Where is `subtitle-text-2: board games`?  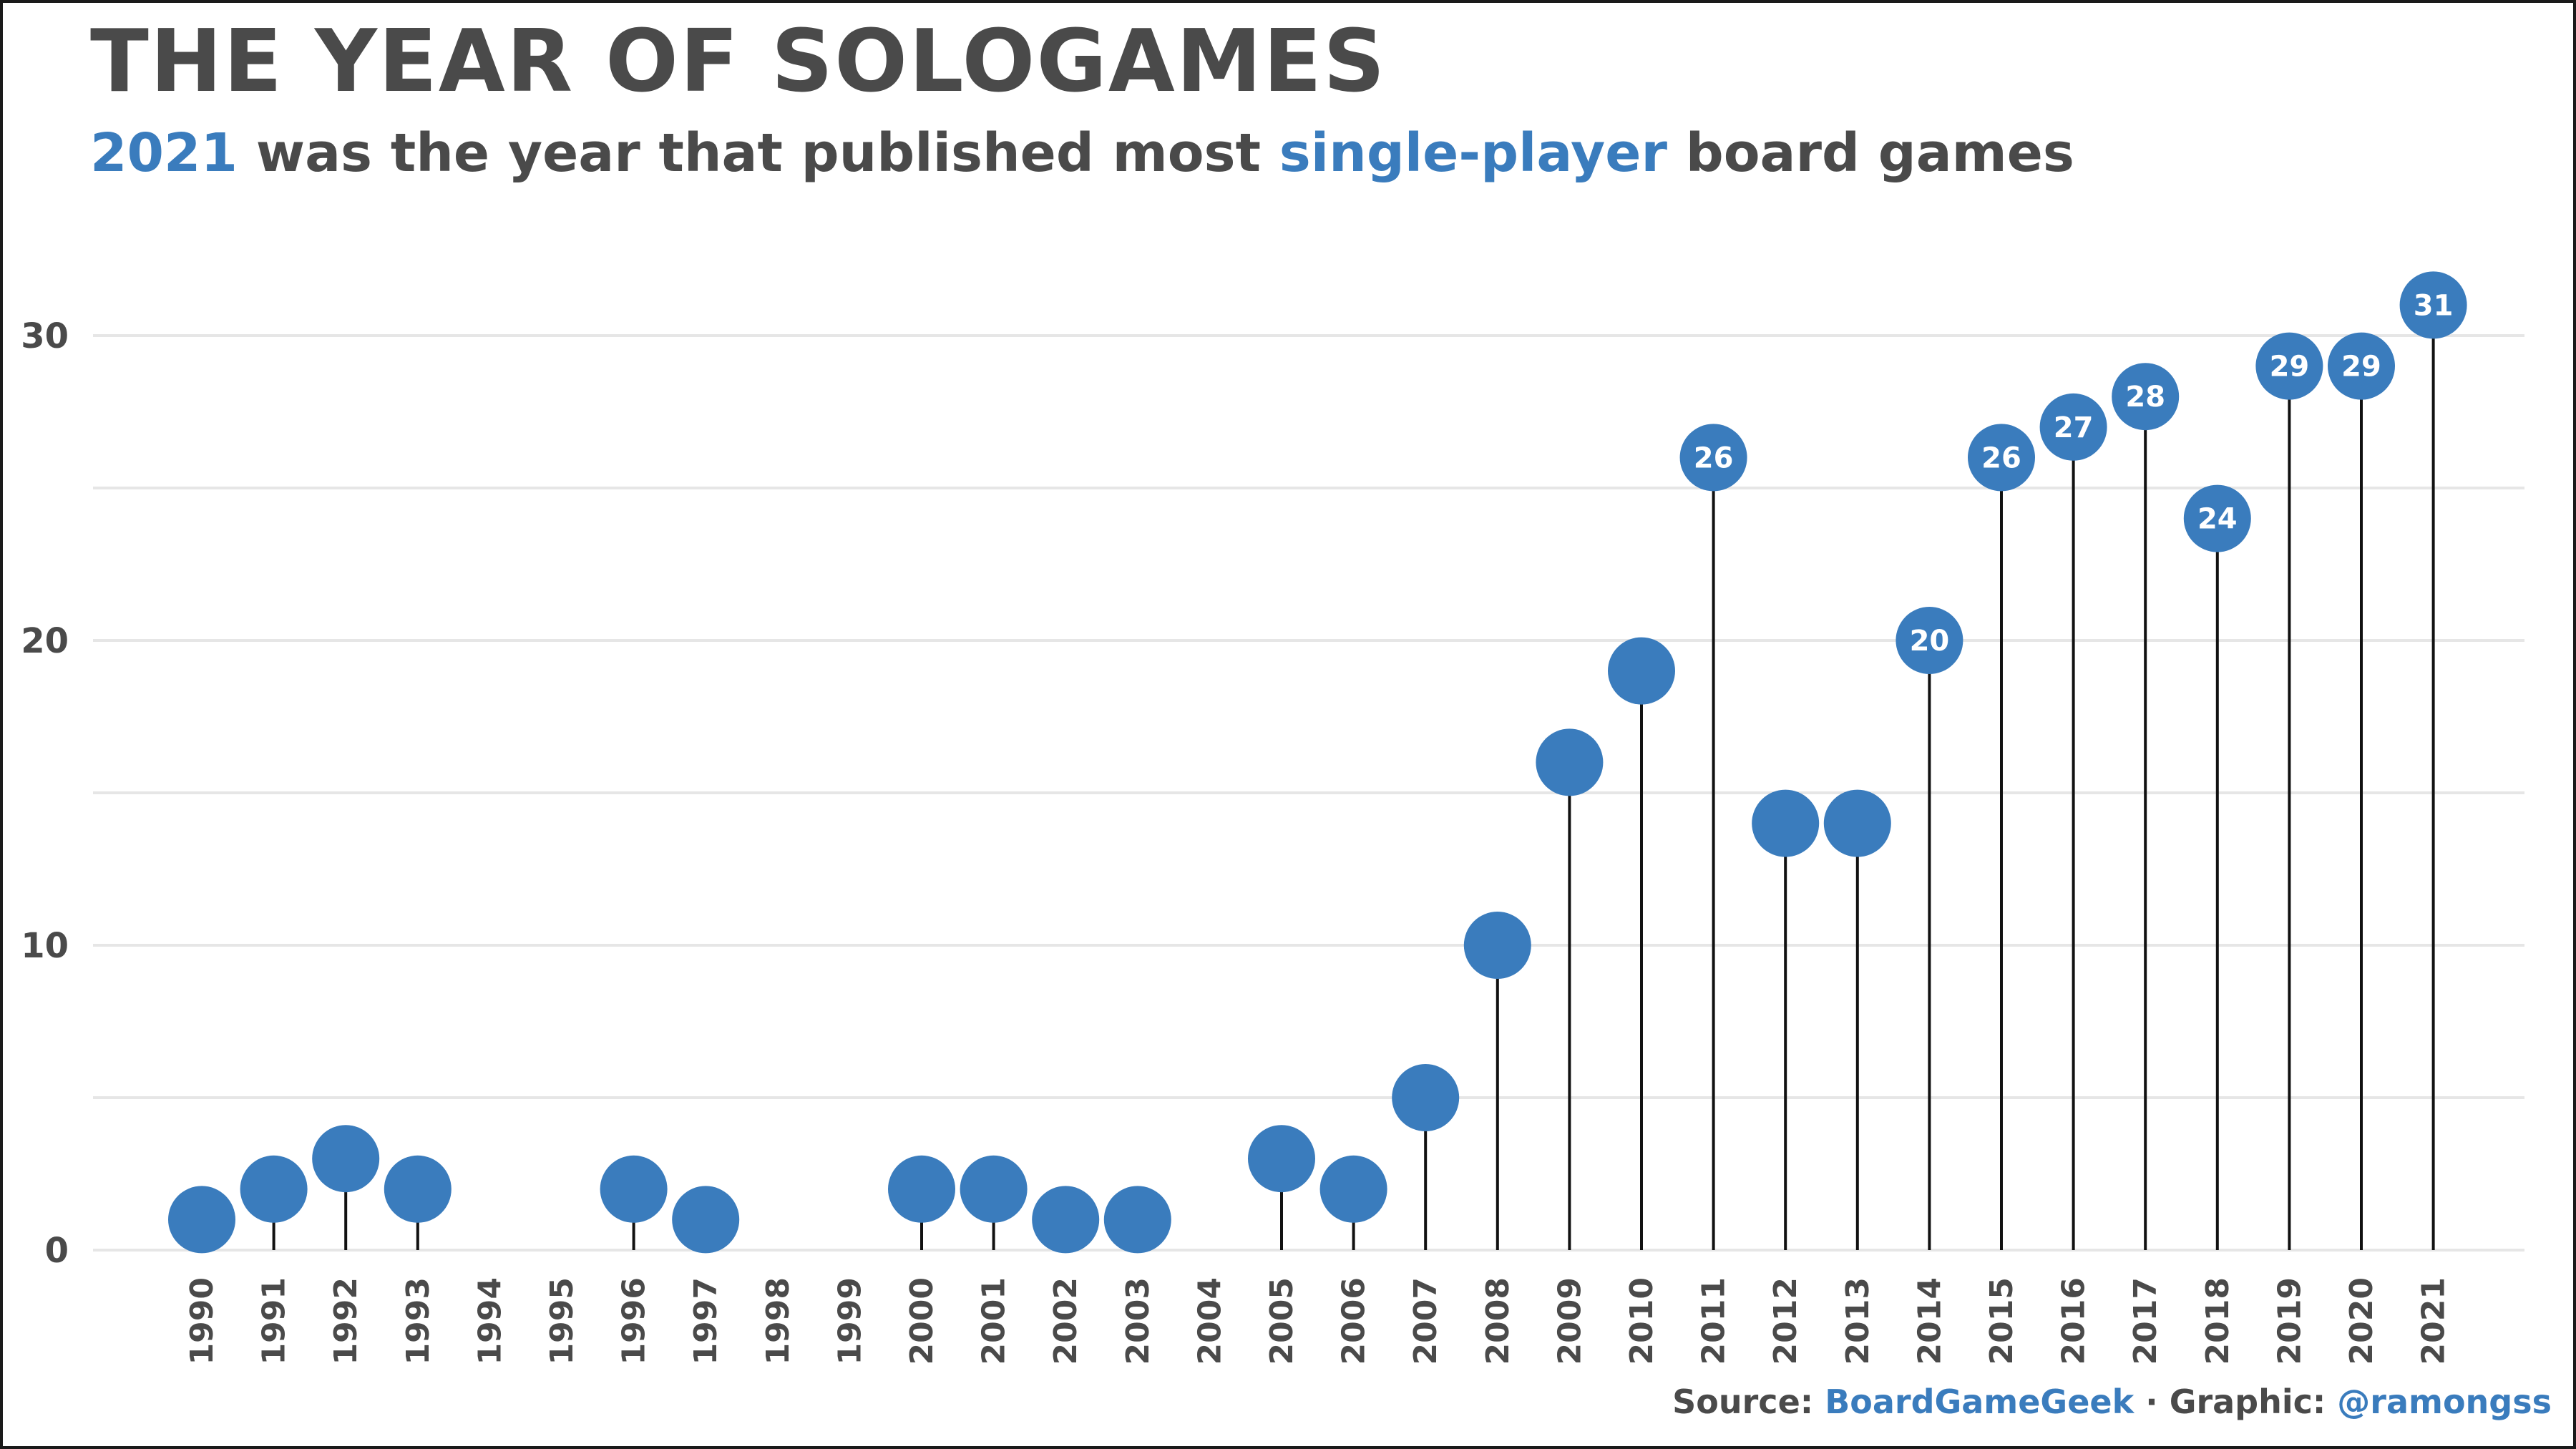 subtitle-text-2: board games is located at coordinates (1870, 153).